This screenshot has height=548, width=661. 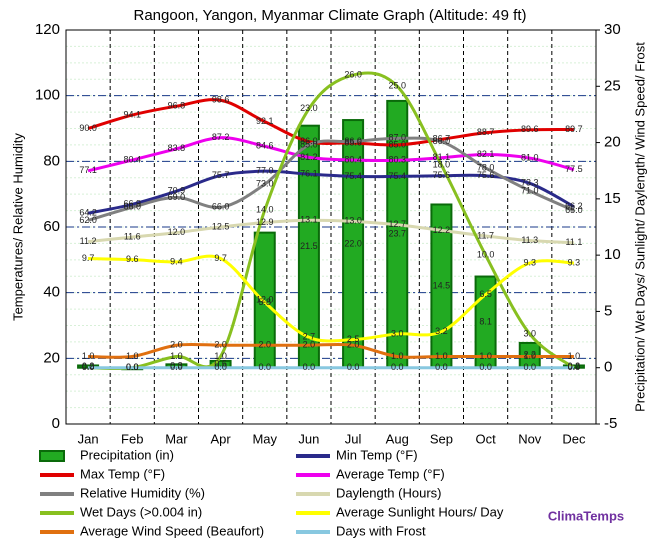 I want to click on data-label: 11.3, so click(x=529, y=240).